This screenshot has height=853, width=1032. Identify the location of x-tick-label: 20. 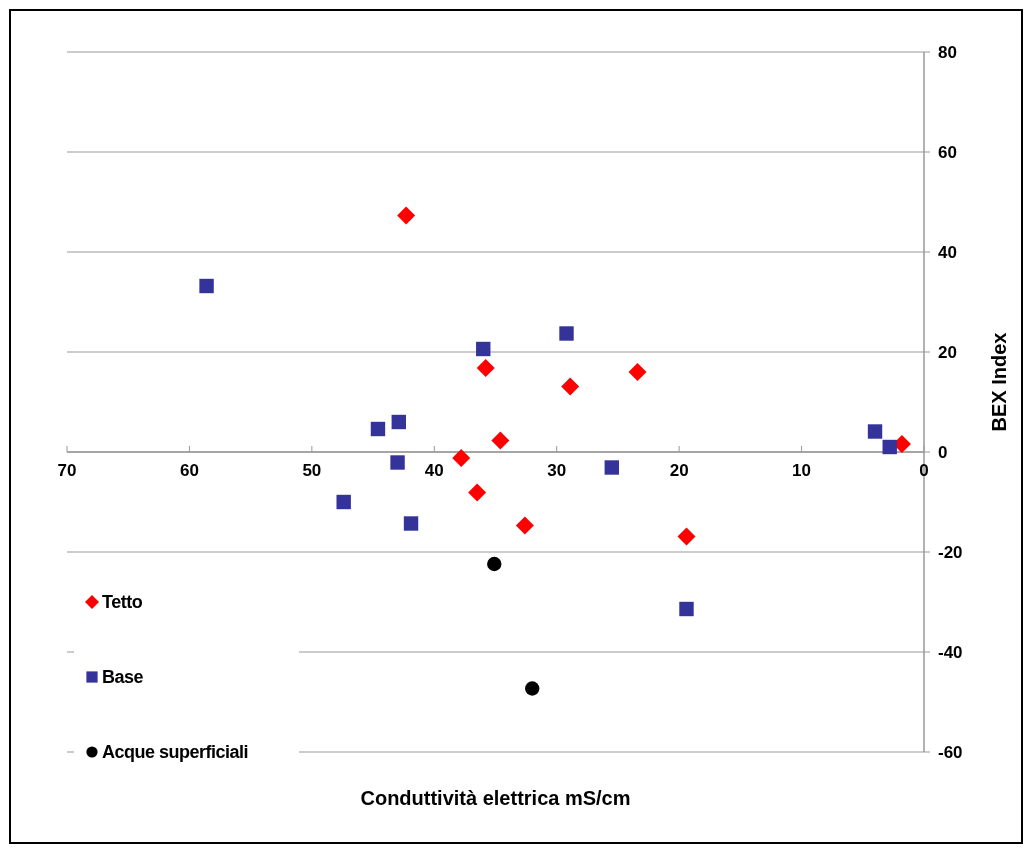
(679, 470).